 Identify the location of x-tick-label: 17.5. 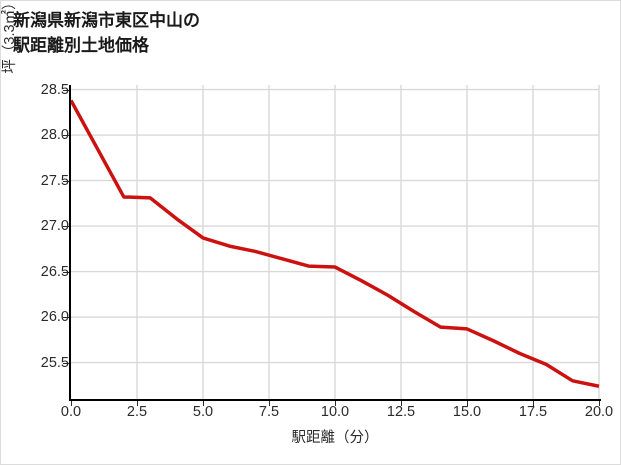
(533, 412).